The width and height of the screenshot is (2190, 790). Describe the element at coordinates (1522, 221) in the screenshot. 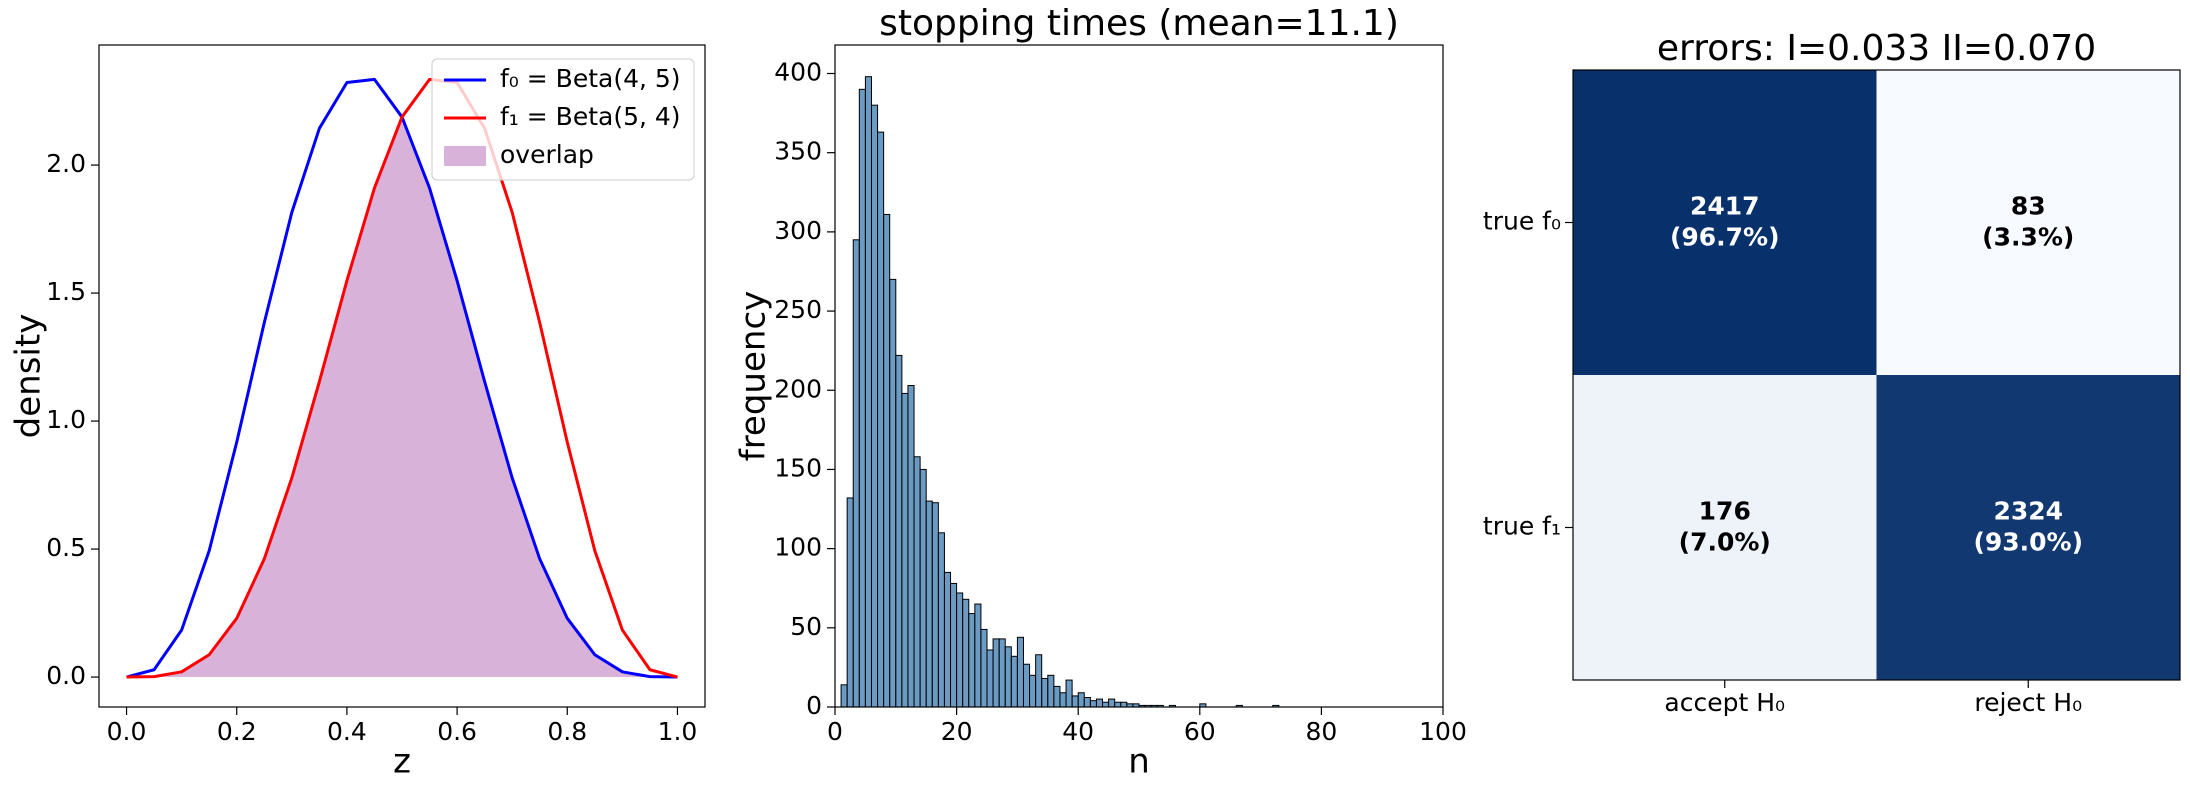

I see `y-tick-label: true f₀` at that location.